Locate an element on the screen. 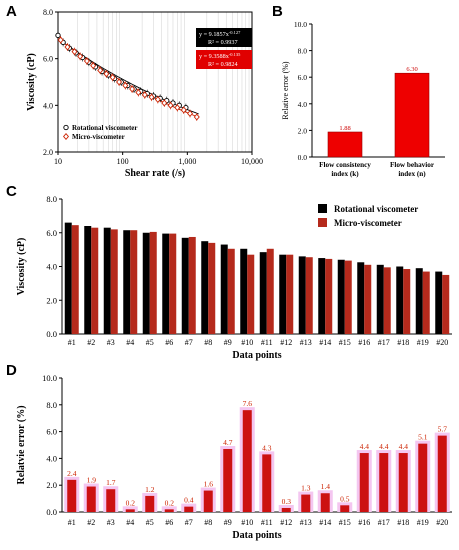  a-x-axis-label: Shear rate (/s) is located at coordinates (155, 173).